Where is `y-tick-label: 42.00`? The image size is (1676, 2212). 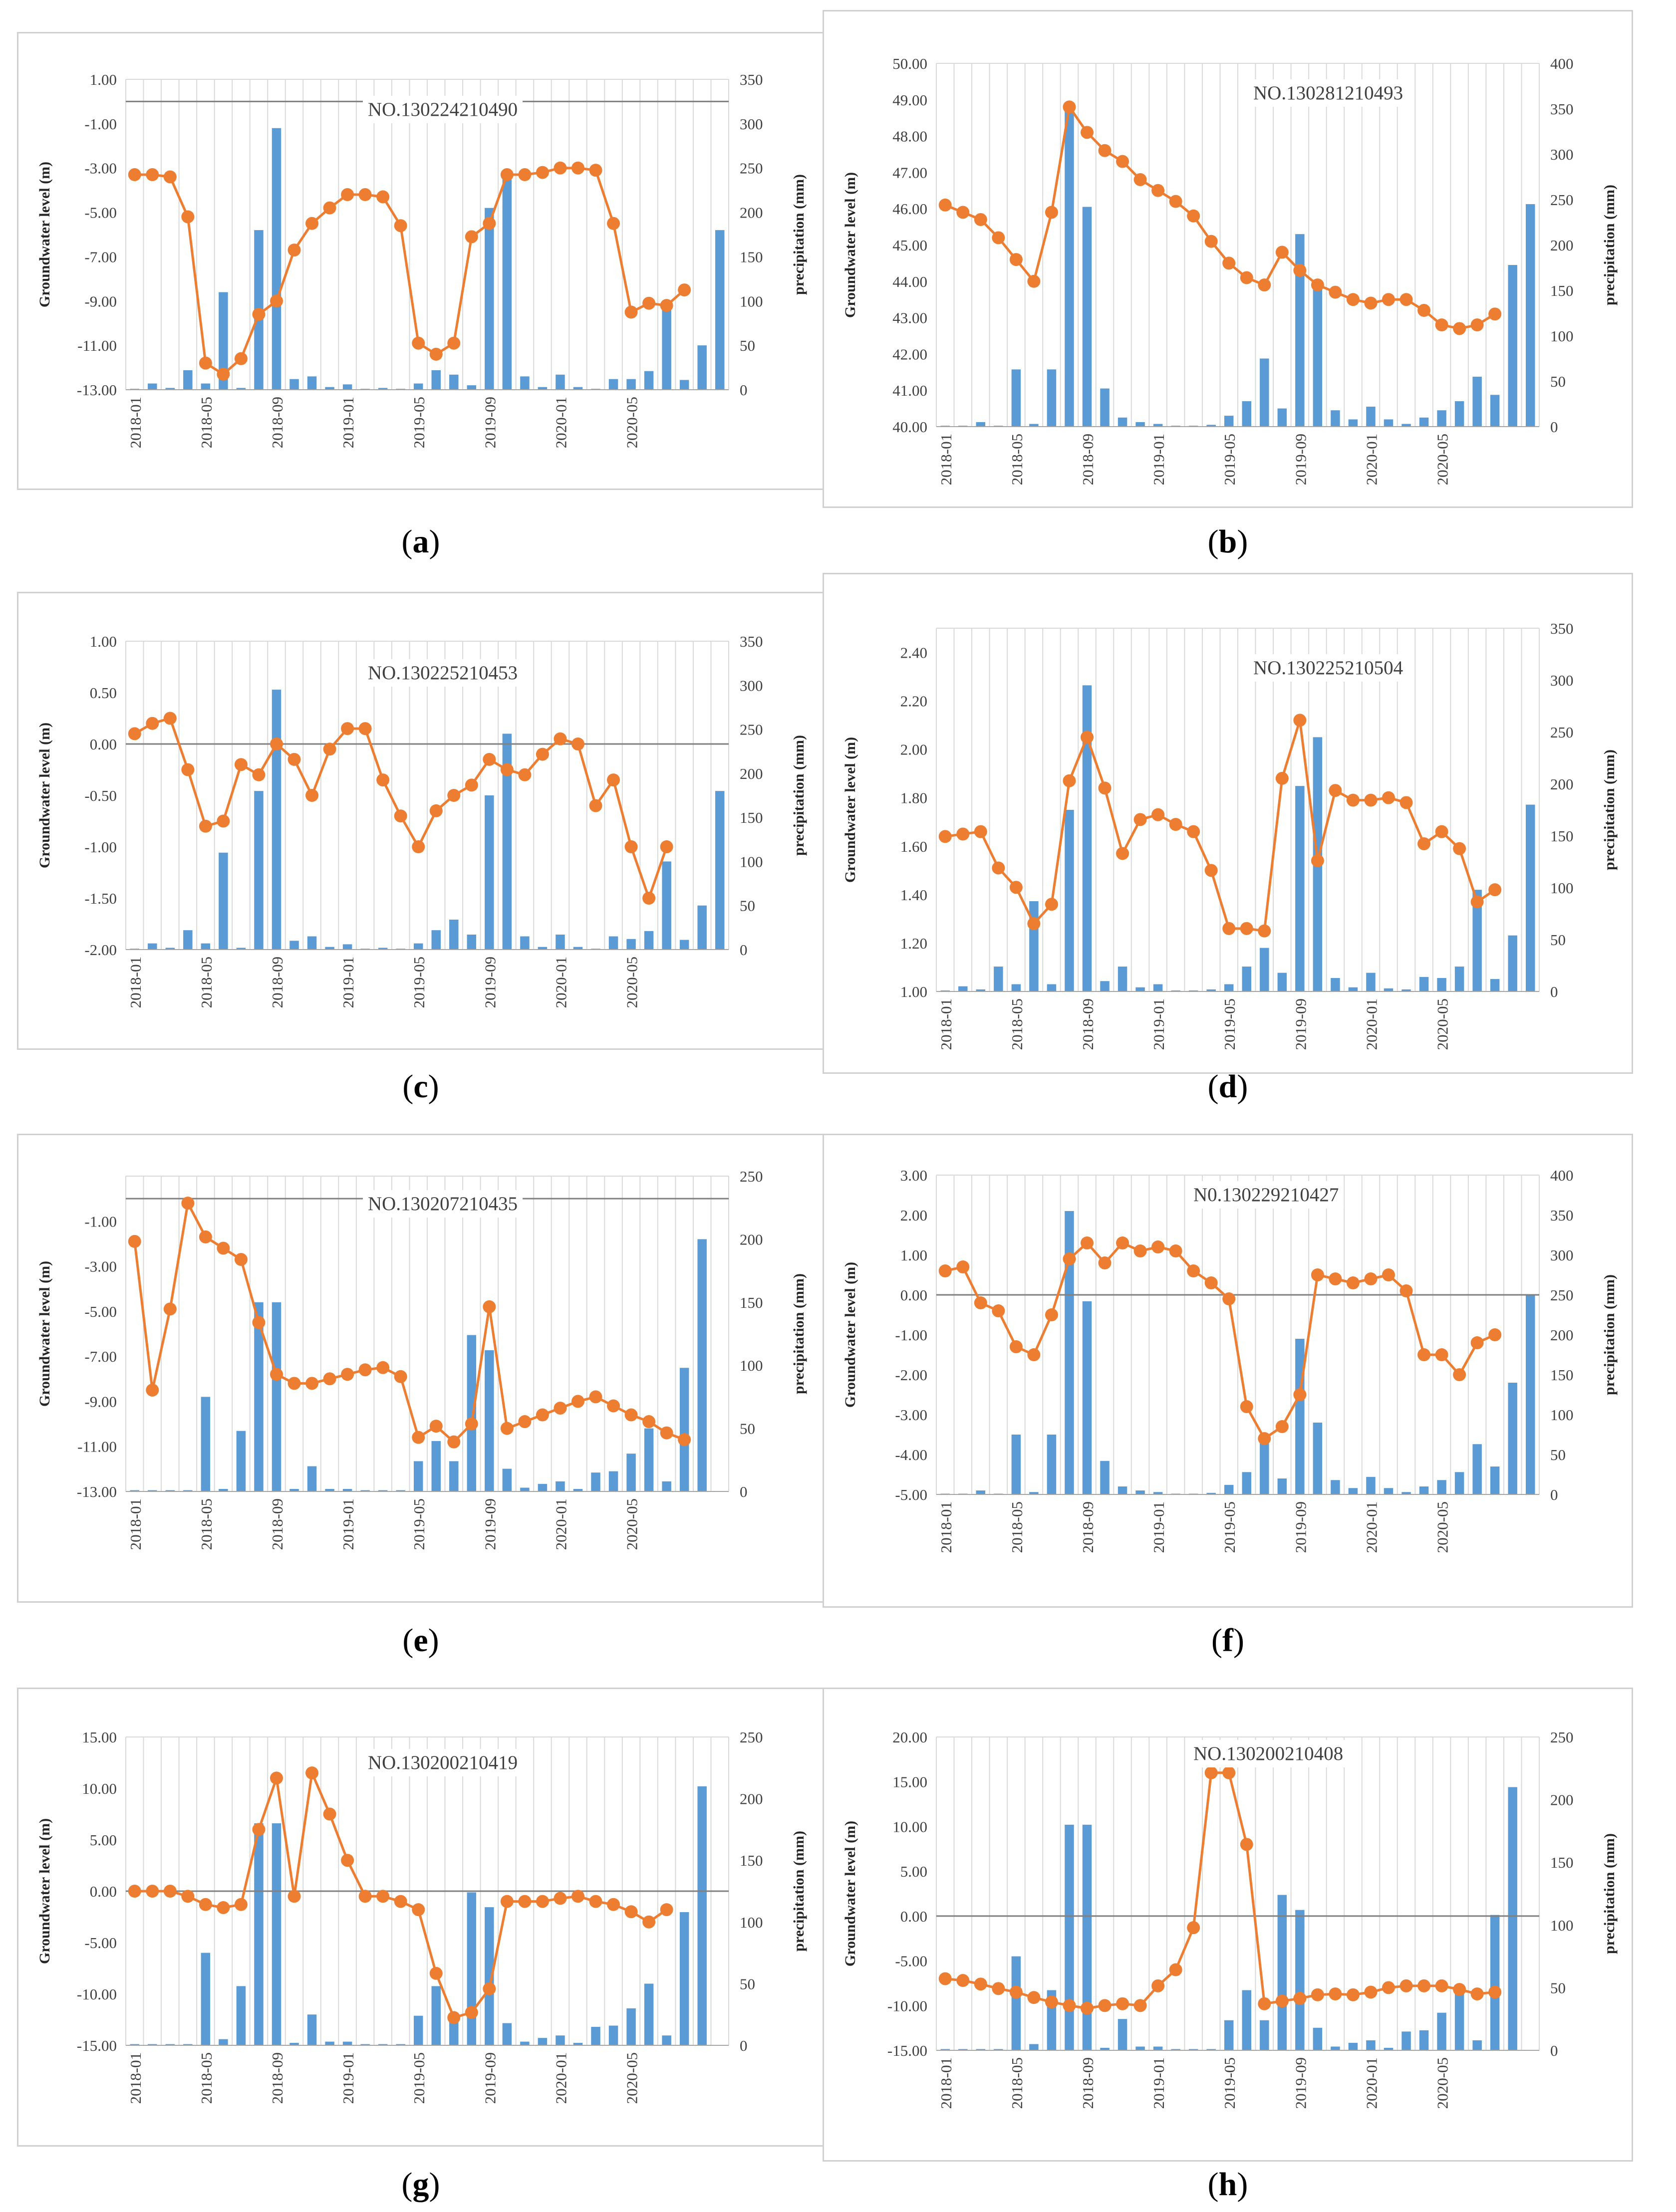 y-tick-label: 42.00 is located at coordinates (909, 354).